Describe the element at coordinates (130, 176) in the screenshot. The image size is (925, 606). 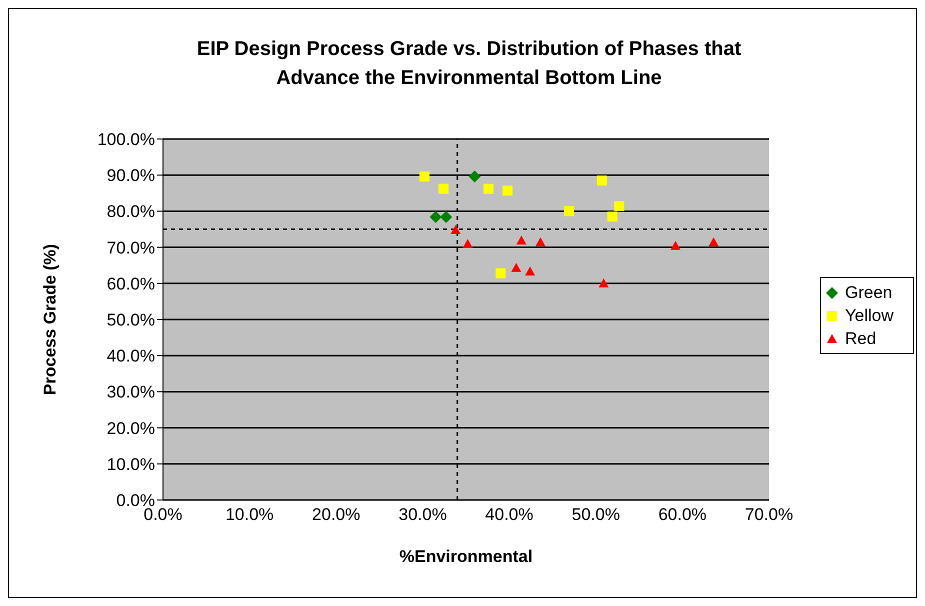
I see `y-tick-label: 90.0%` at that location.